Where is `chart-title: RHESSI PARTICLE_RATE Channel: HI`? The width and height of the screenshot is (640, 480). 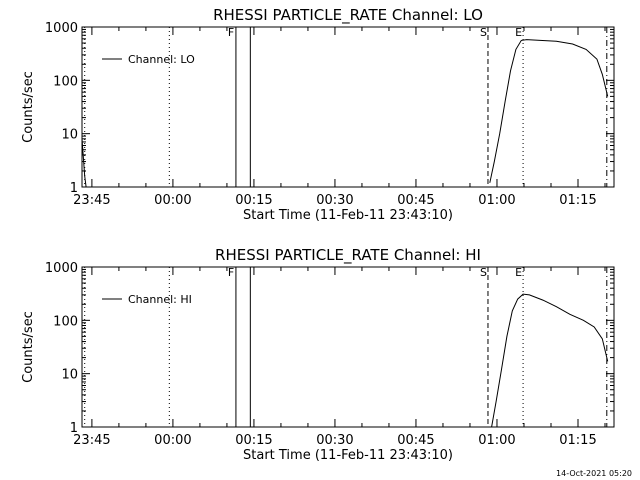 chart-title: RHESSI PARTICLE_RATE Channel: HI is located at coordinates (348, 255).